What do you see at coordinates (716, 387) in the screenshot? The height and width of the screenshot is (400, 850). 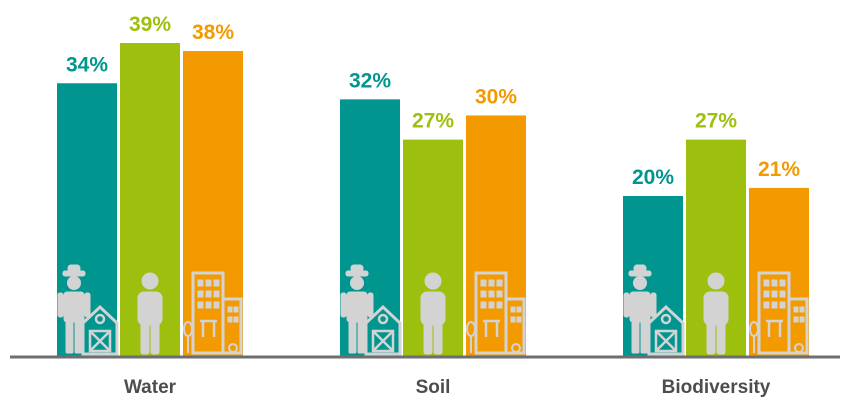 I see `category-label-biodiversity: Biodiversity` at bounding box center [716, 387].